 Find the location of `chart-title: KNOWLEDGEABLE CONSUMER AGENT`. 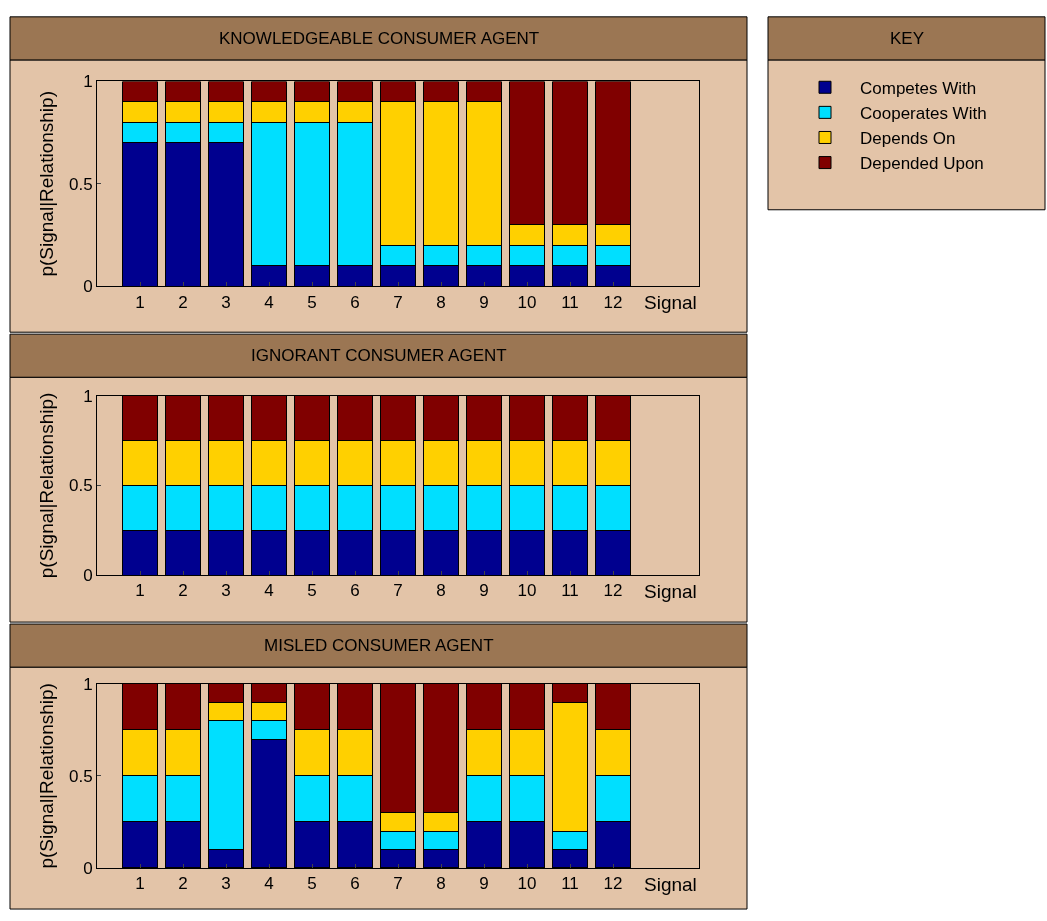

chart-title: KNOWLEDGEABLE CONSUMER AGENT is located at coordinates (379, 38).